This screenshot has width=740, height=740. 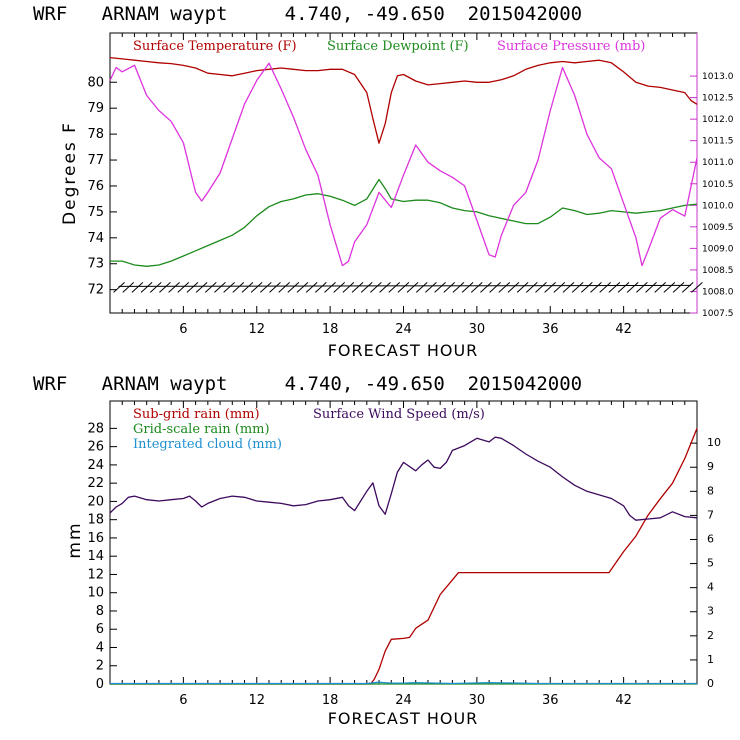 I want to click on y-tick-label: 22, so click(x=95, y=483).